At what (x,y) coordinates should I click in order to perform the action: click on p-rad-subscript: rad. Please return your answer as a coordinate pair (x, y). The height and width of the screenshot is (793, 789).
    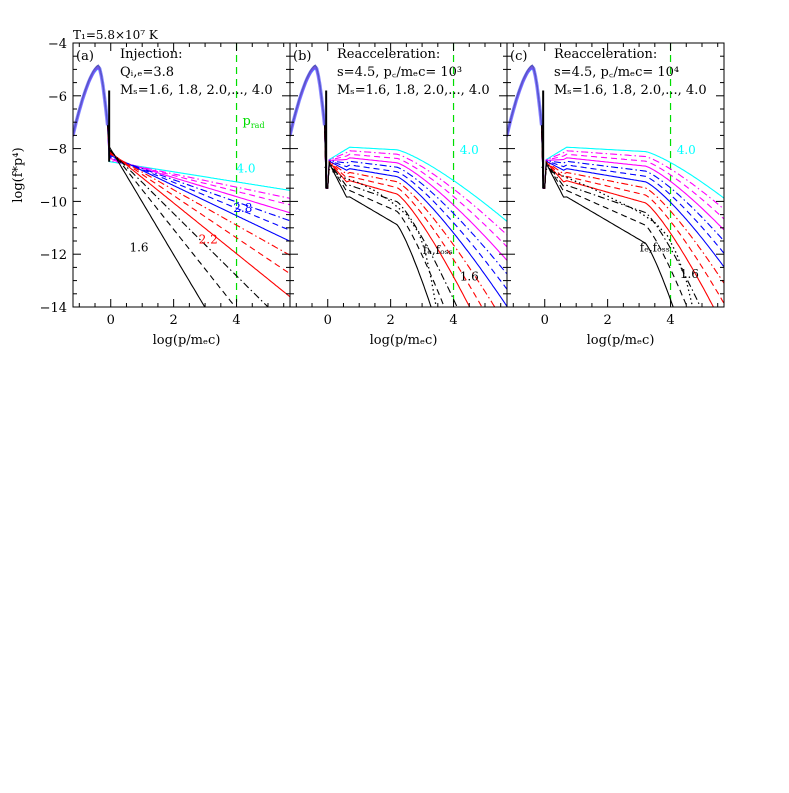
    Looking at the image, I should click on (258, 125).